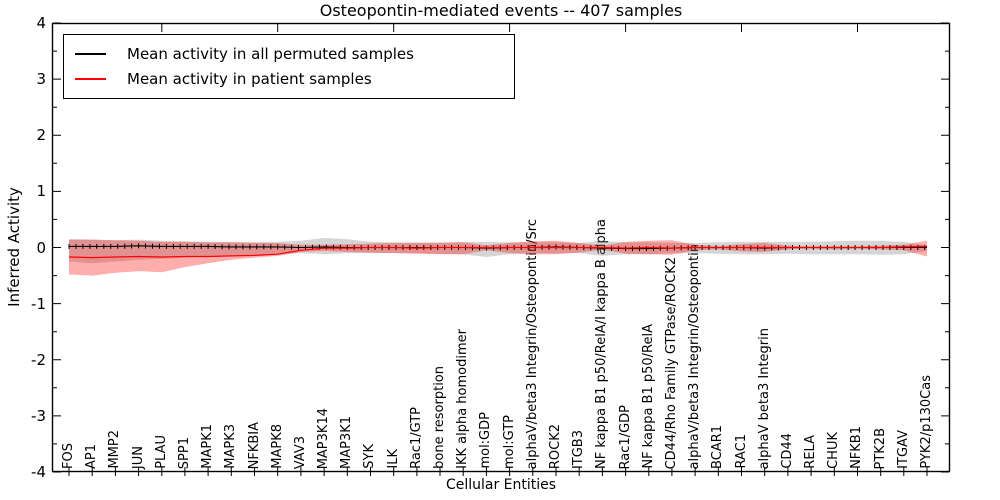  Describe the element at coordinates (38, 415) in the screenshot. I see `y-tick-label: -3` at that location.